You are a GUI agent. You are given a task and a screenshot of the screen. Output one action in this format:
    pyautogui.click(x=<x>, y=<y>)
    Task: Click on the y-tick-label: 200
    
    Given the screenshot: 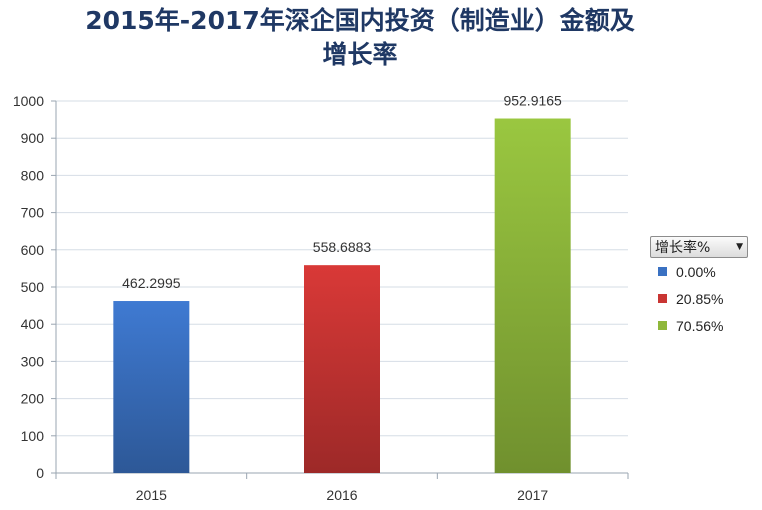 What is the action you would take?
    pyautogui.click(x=33, y=399)
    